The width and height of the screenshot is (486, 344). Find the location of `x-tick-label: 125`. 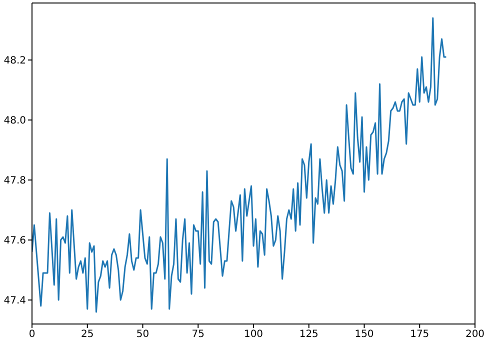

x-tick-label: 125 is located at coordinates (308, 334).